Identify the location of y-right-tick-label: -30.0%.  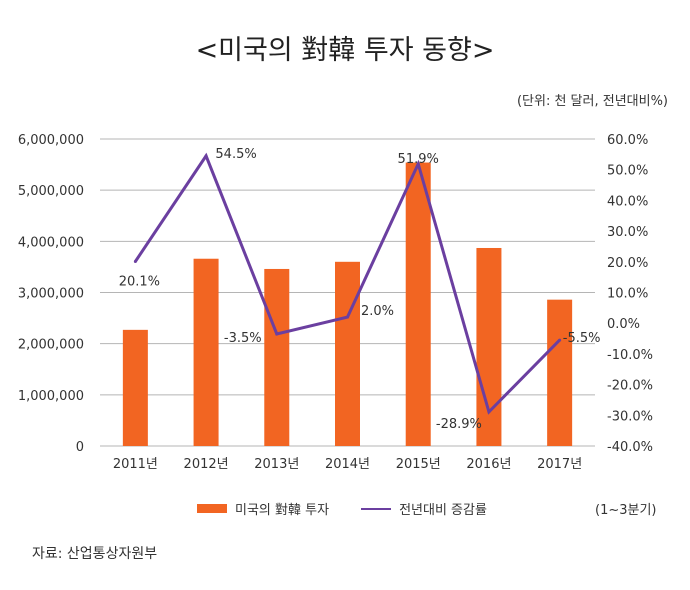
(630, 416).